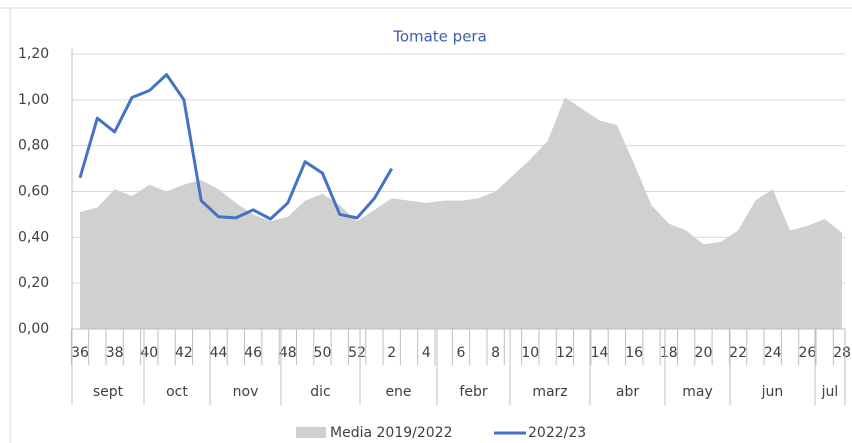 The height and width of the screenshot is (443, 852). Describe the element at coordinates (149, 353) in the screenshot. I see `x-tick-label: 40` at that location.